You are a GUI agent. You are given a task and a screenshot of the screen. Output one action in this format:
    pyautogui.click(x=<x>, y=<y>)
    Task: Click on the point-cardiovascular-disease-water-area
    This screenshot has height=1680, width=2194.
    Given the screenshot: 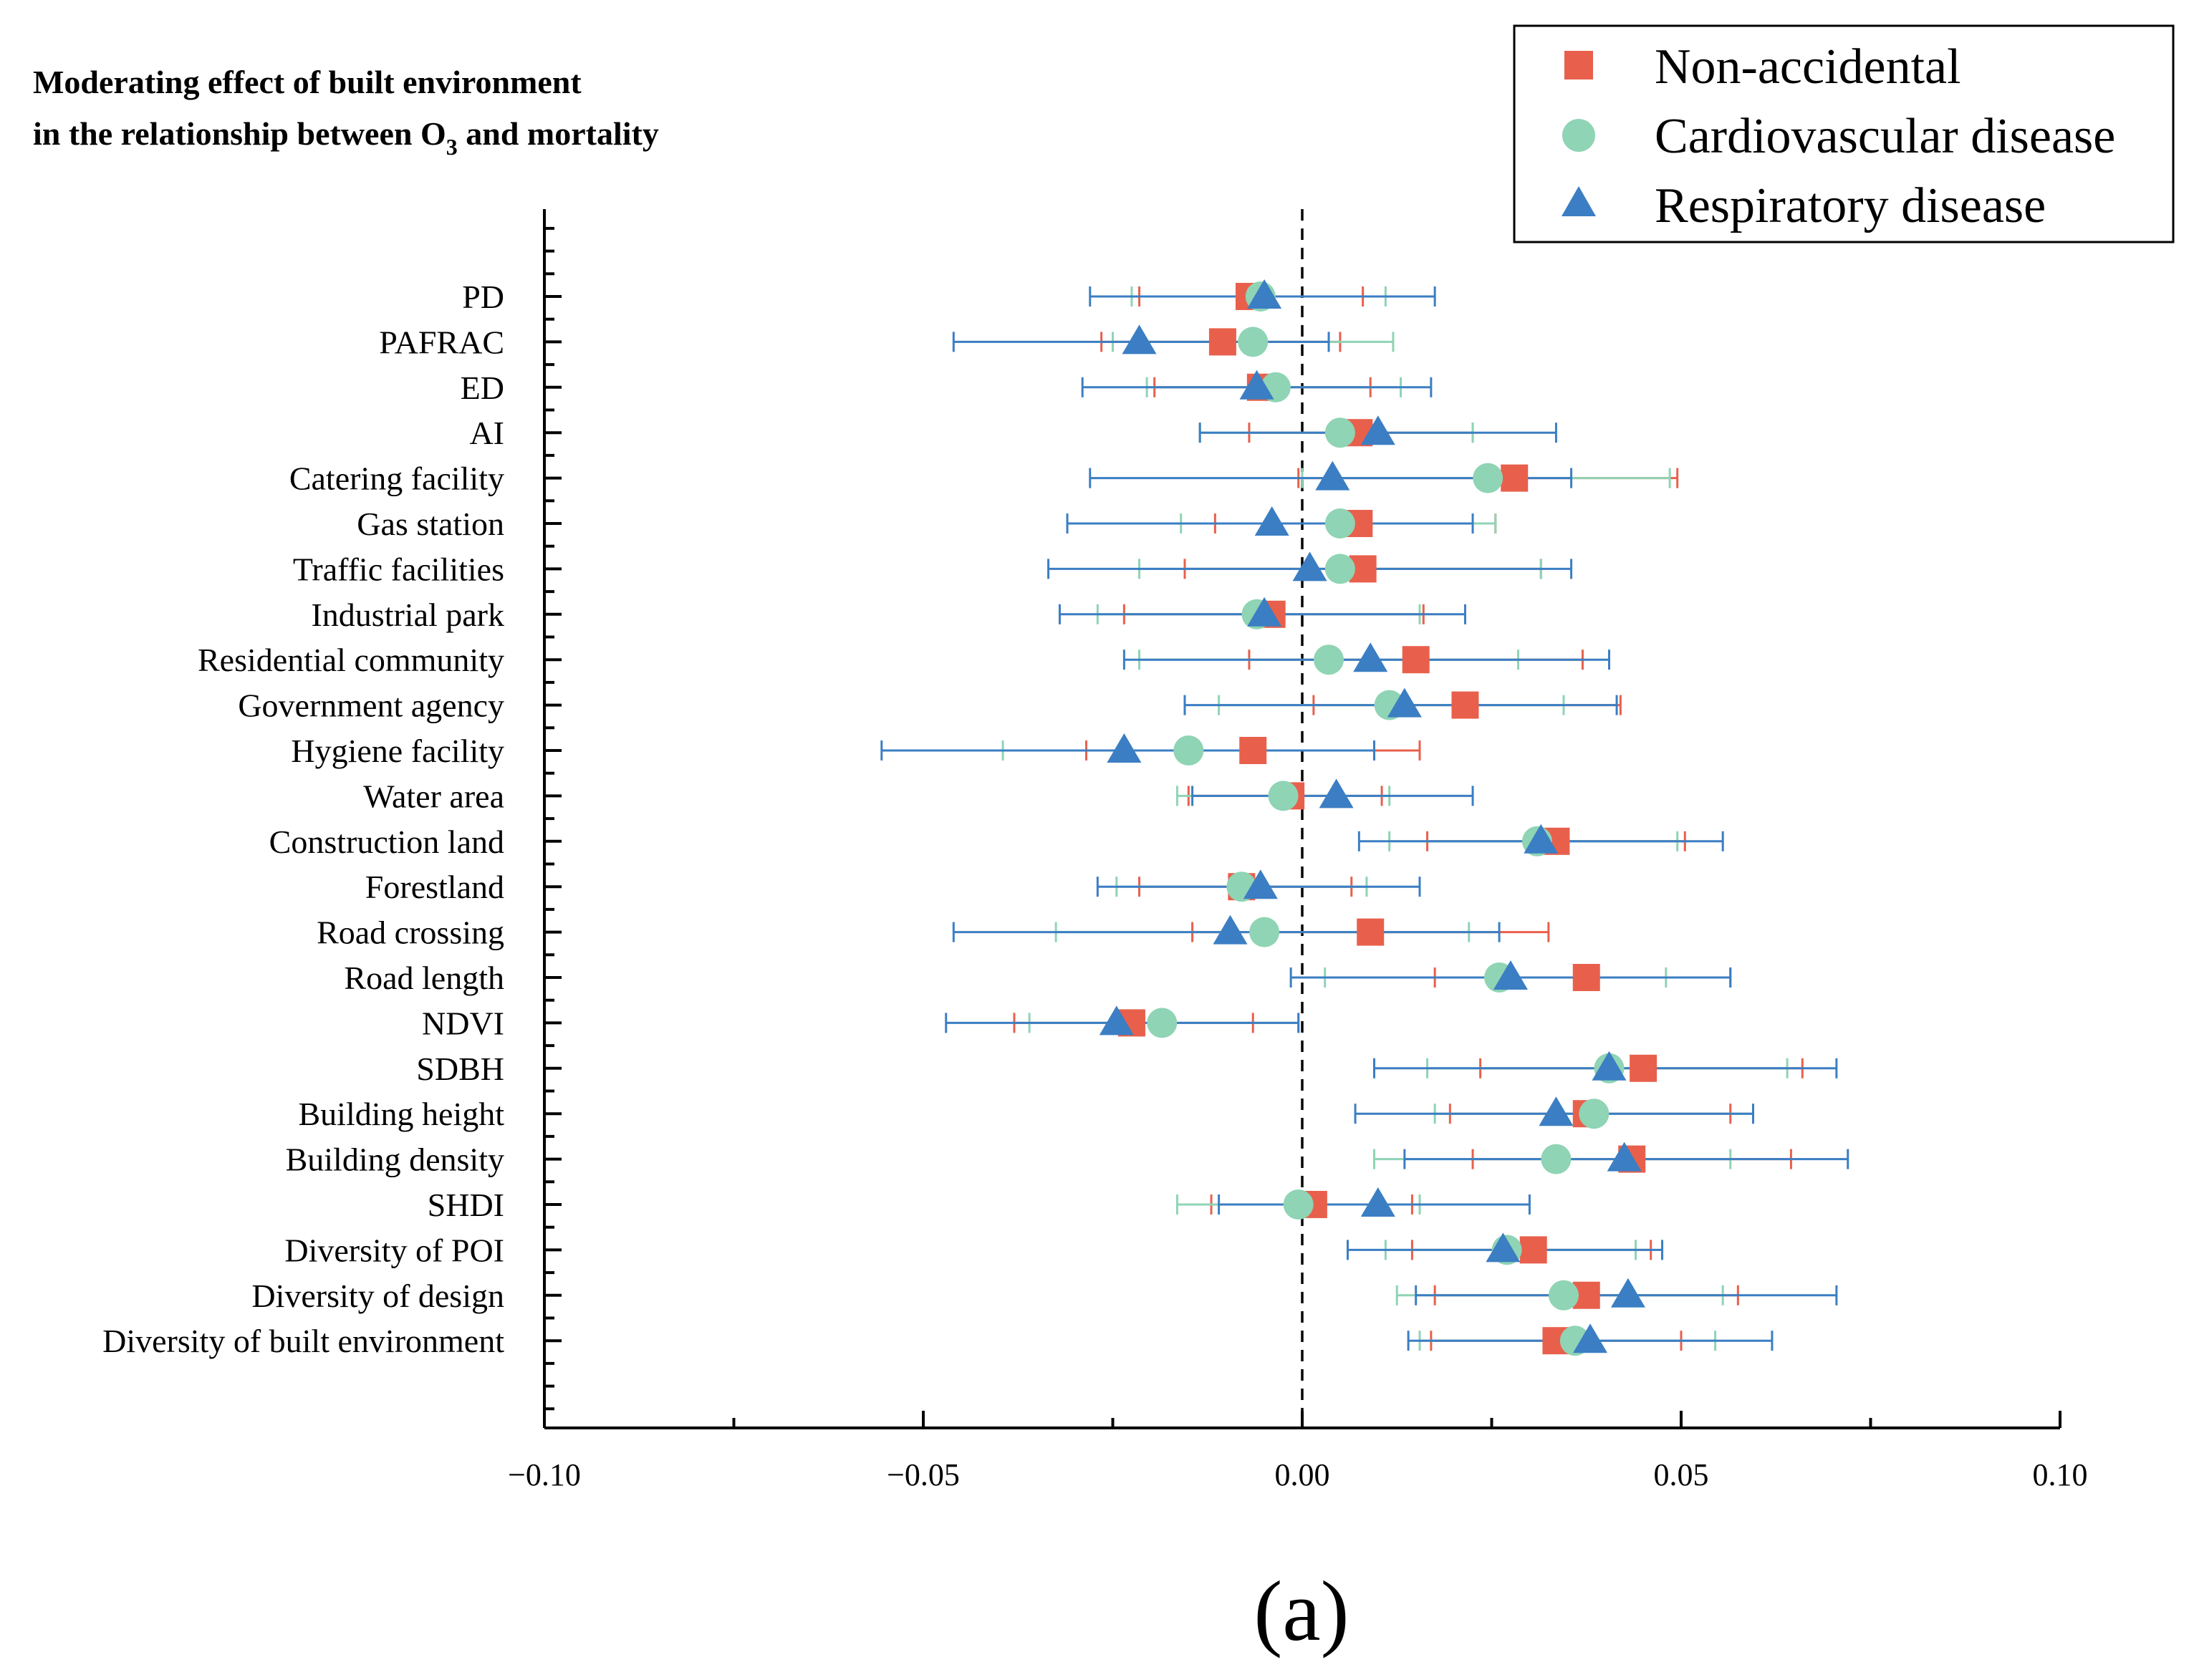 What is the action you would take?
    pyautogui.click(x=1284, y=796)
    